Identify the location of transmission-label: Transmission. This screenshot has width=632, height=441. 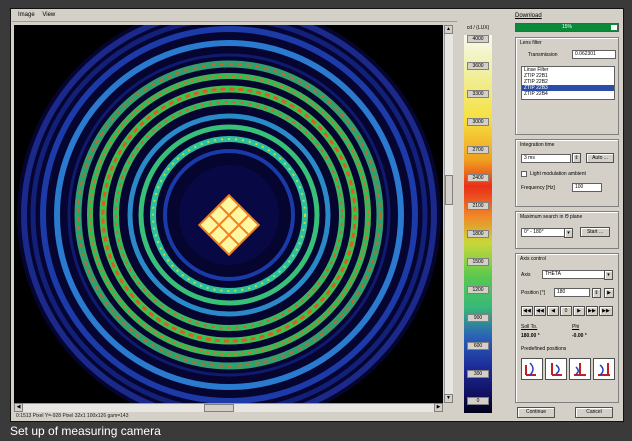
(543, 55).